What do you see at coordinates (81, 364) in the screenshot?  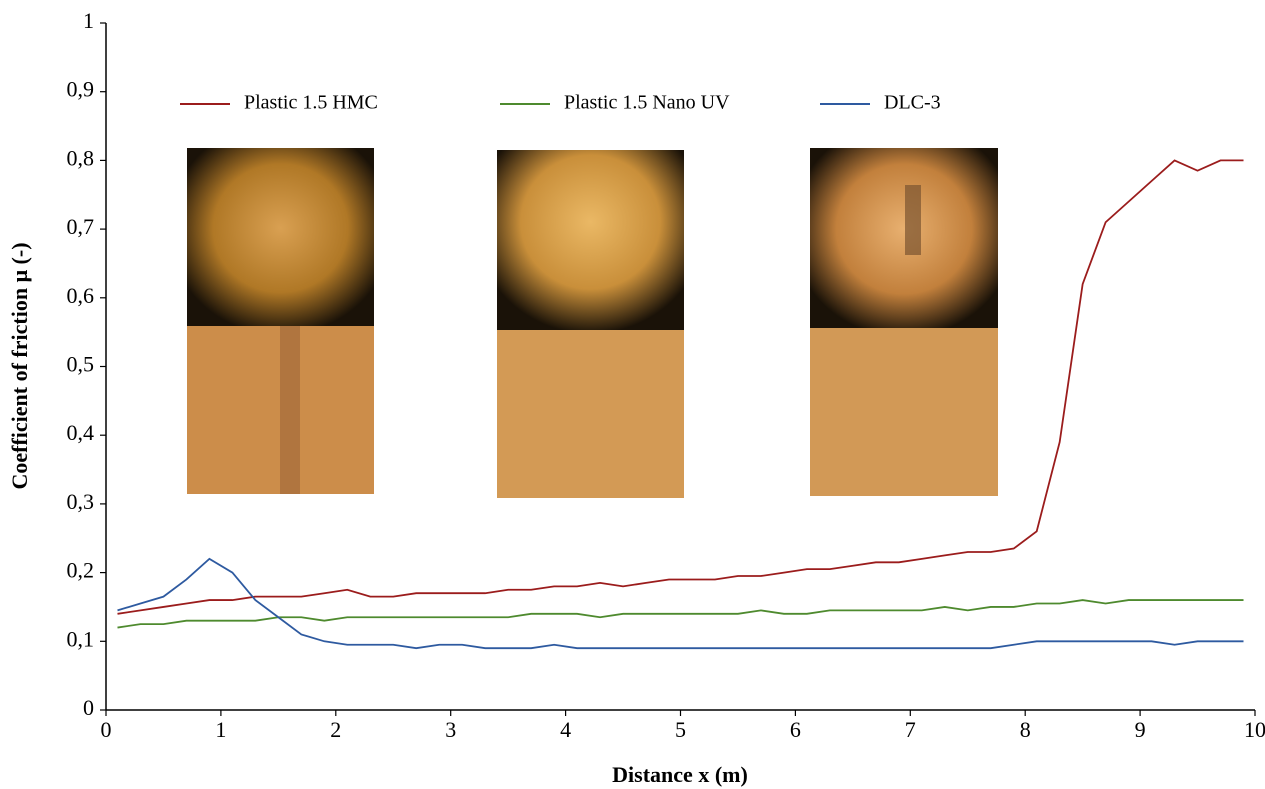 I see `y-tick-label: 0,5` at bounding box center [81, 364].